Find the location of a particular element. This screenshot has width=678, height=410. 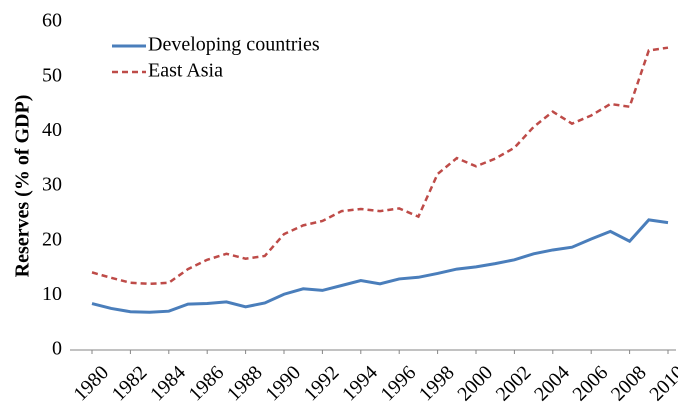

x-tick-label: 2004 is located at coordinates (552, 384).